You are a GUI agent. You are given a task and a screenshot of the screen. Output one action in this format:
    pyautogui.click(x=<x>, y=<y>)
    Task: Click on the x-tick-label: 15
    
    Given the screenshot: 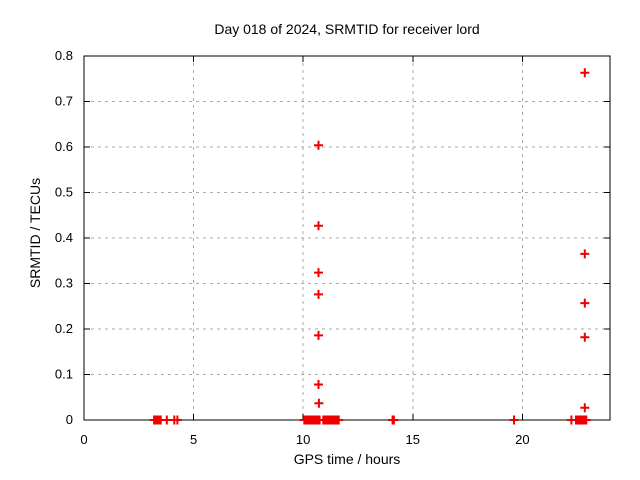 What is the action you would take?
    pyautogui.click(x=413, y=439)
    